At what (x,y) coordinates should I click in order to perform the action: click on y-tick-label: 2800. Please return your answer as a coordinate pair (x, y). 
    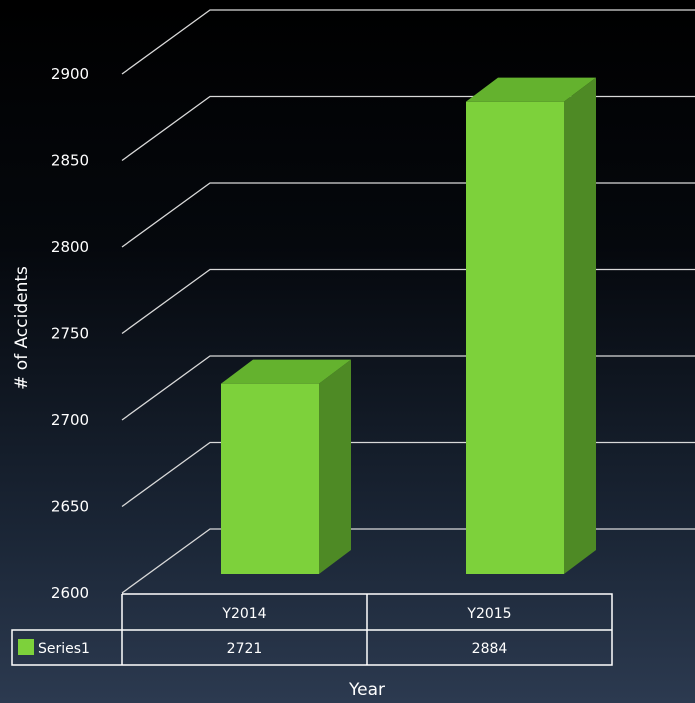
    Looking at the image, I should click on (70, 247).